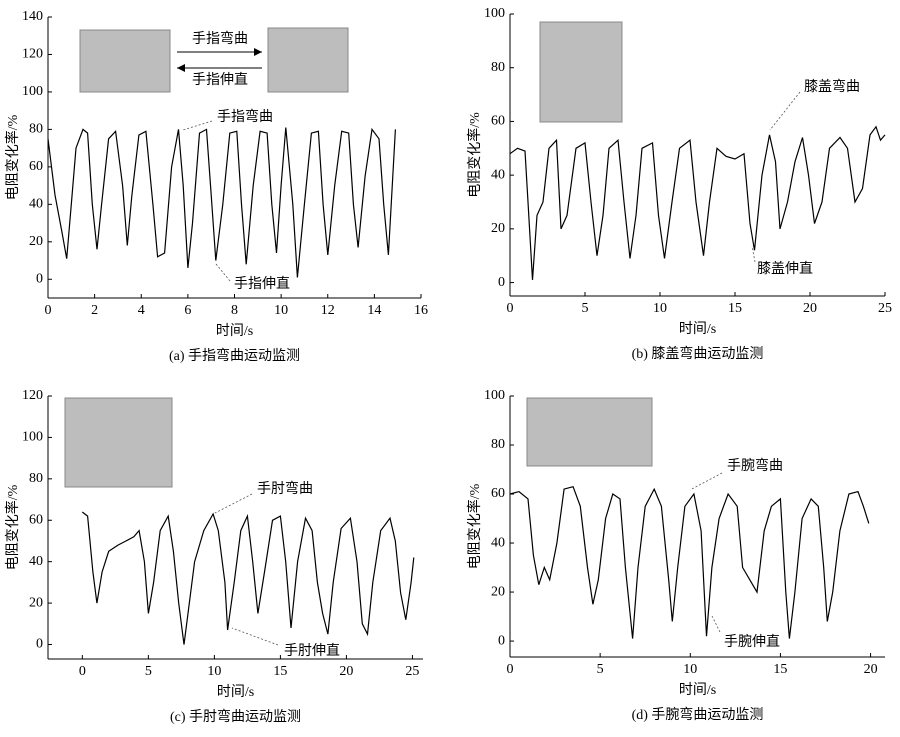  I want to click on annotation: 手肘弯曲, so click(285, 488).